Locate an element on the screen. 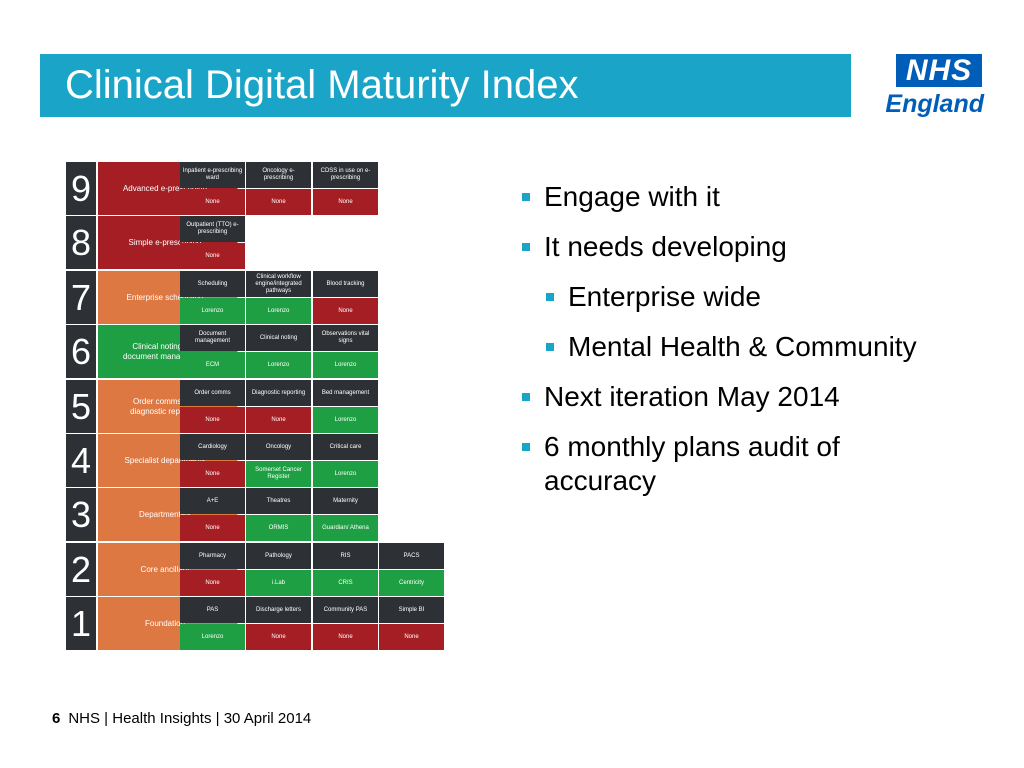 The image size is (1024, 768). bullet-item: It needs developing is located at coordinates (720, 247).